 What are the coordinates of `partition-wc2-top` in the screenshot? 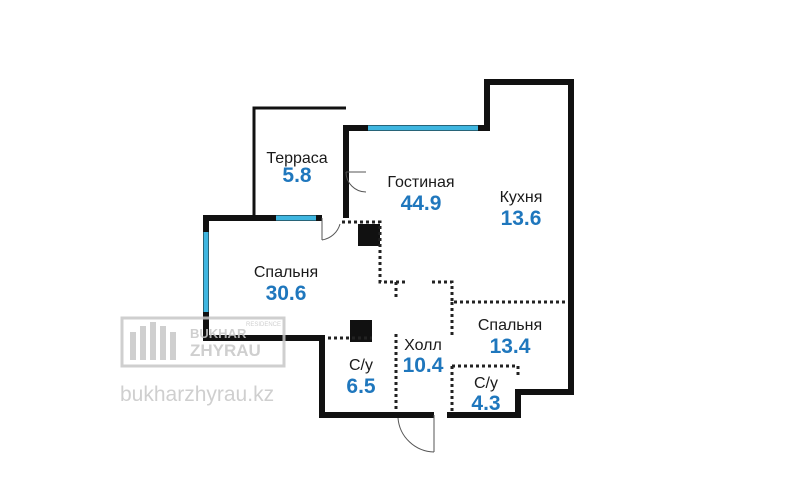 It's located at (486, 371).